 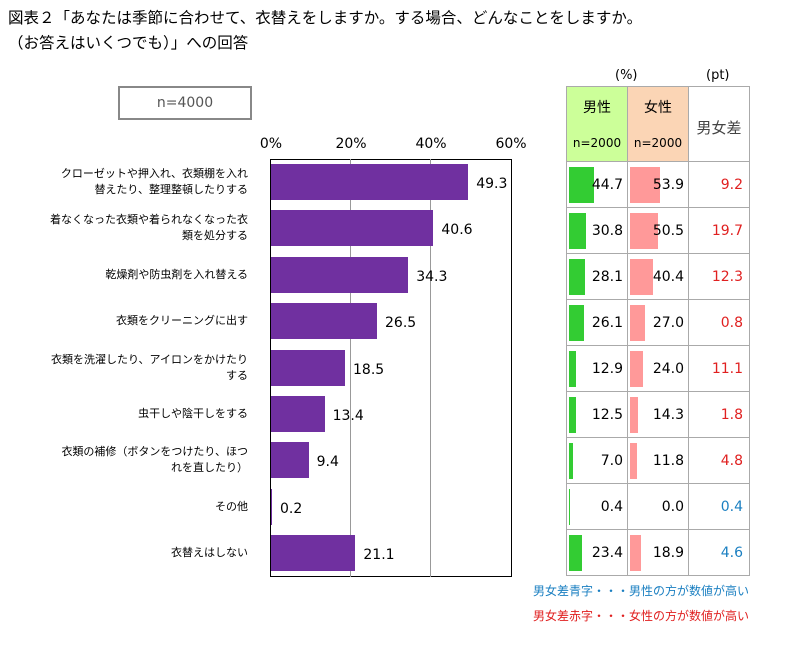 I want to click on female-value: 50.5, so click(x=668, y=231).